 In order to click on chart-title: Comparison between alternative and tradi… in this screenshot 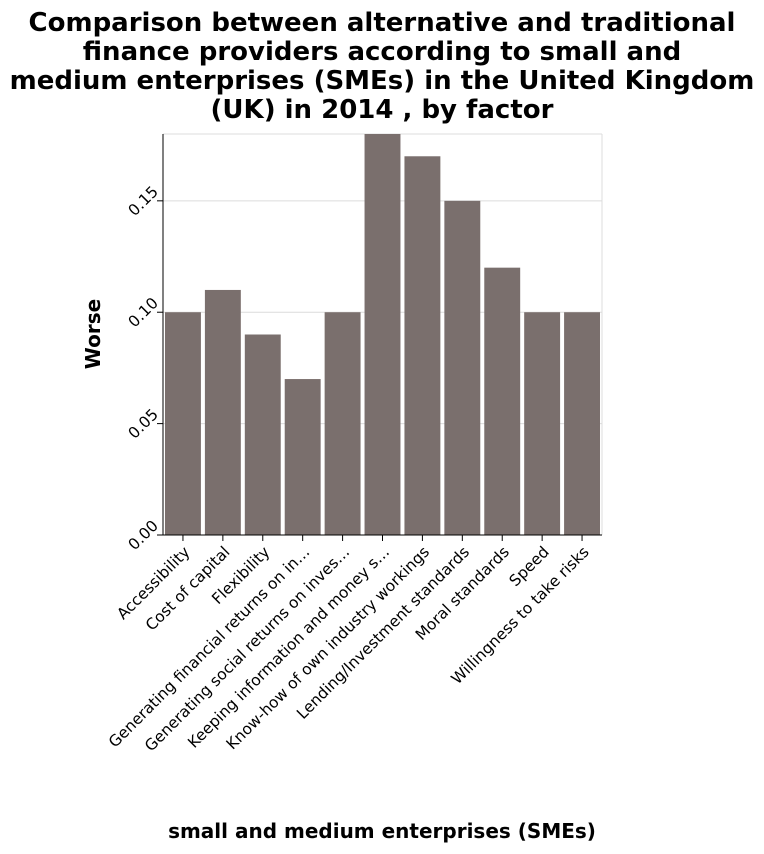, I will do `click(382, 66)`.